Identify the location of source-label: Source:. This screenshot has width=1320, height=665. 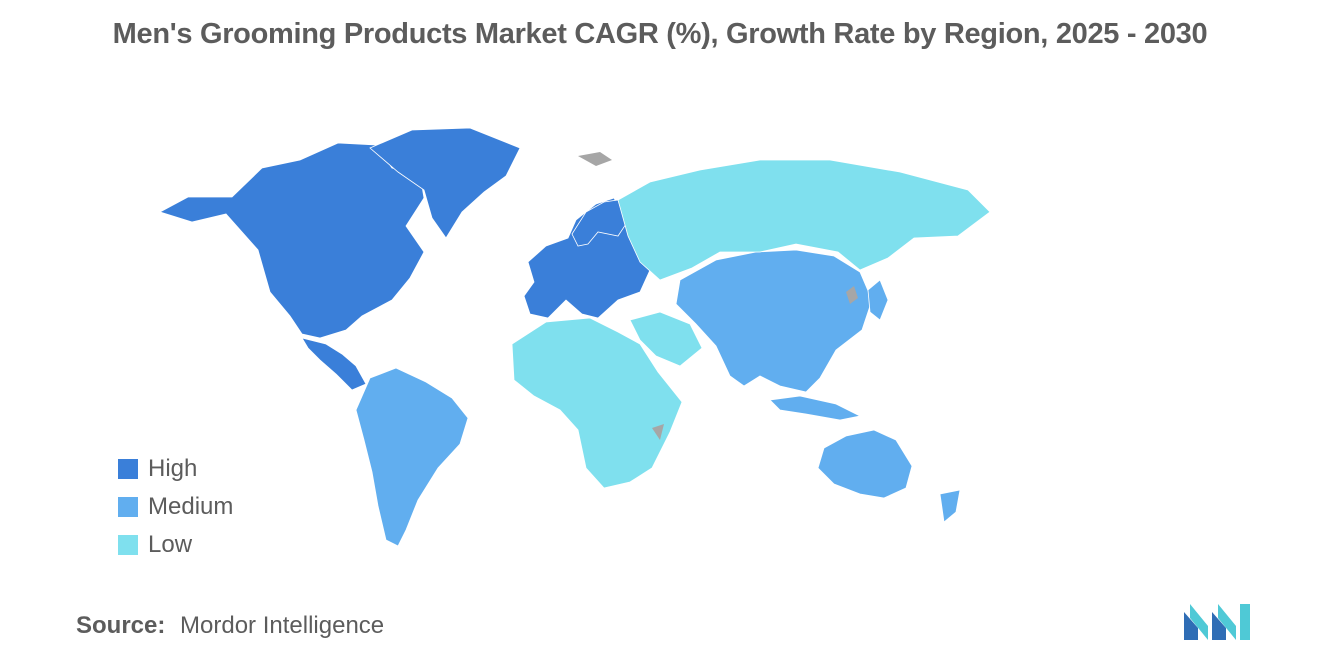
(121, 625).